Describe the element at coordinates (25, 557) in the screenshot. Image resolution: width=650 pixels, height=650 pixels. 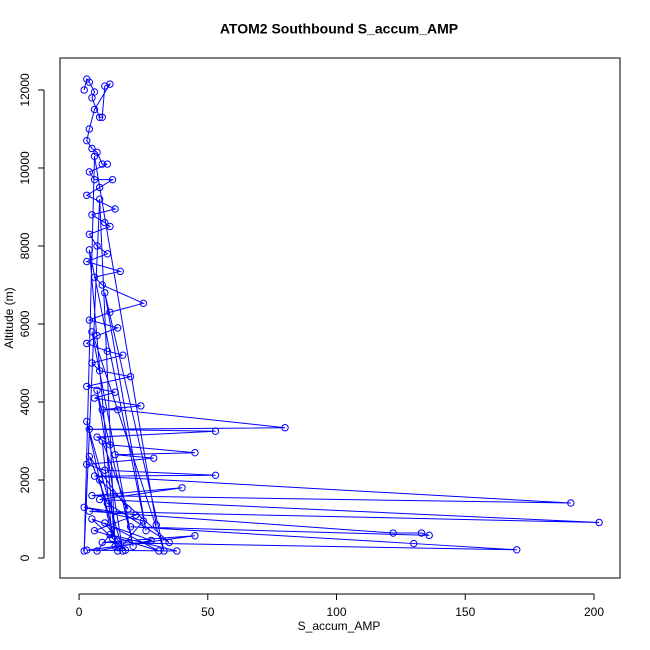
I see `y-tick-label: 0` at that location.